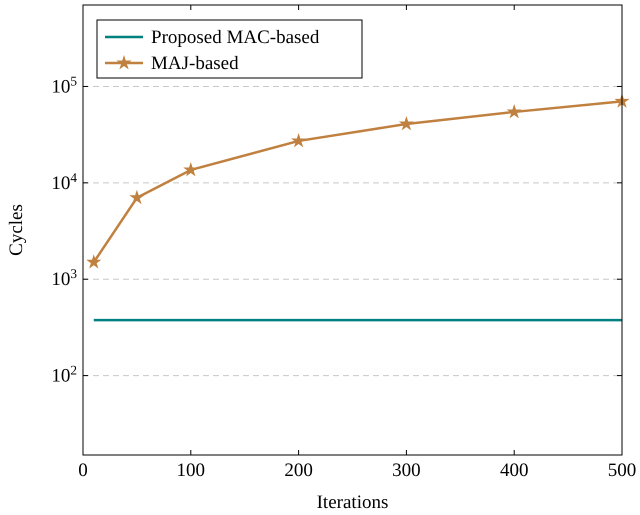 Image resolution: width=640 pixels, height=515 pixels. What do you see at coordinates (16, 230) in the screenshot?
I see `y-axis-title: Cycles` at bounding box center [16, 230].